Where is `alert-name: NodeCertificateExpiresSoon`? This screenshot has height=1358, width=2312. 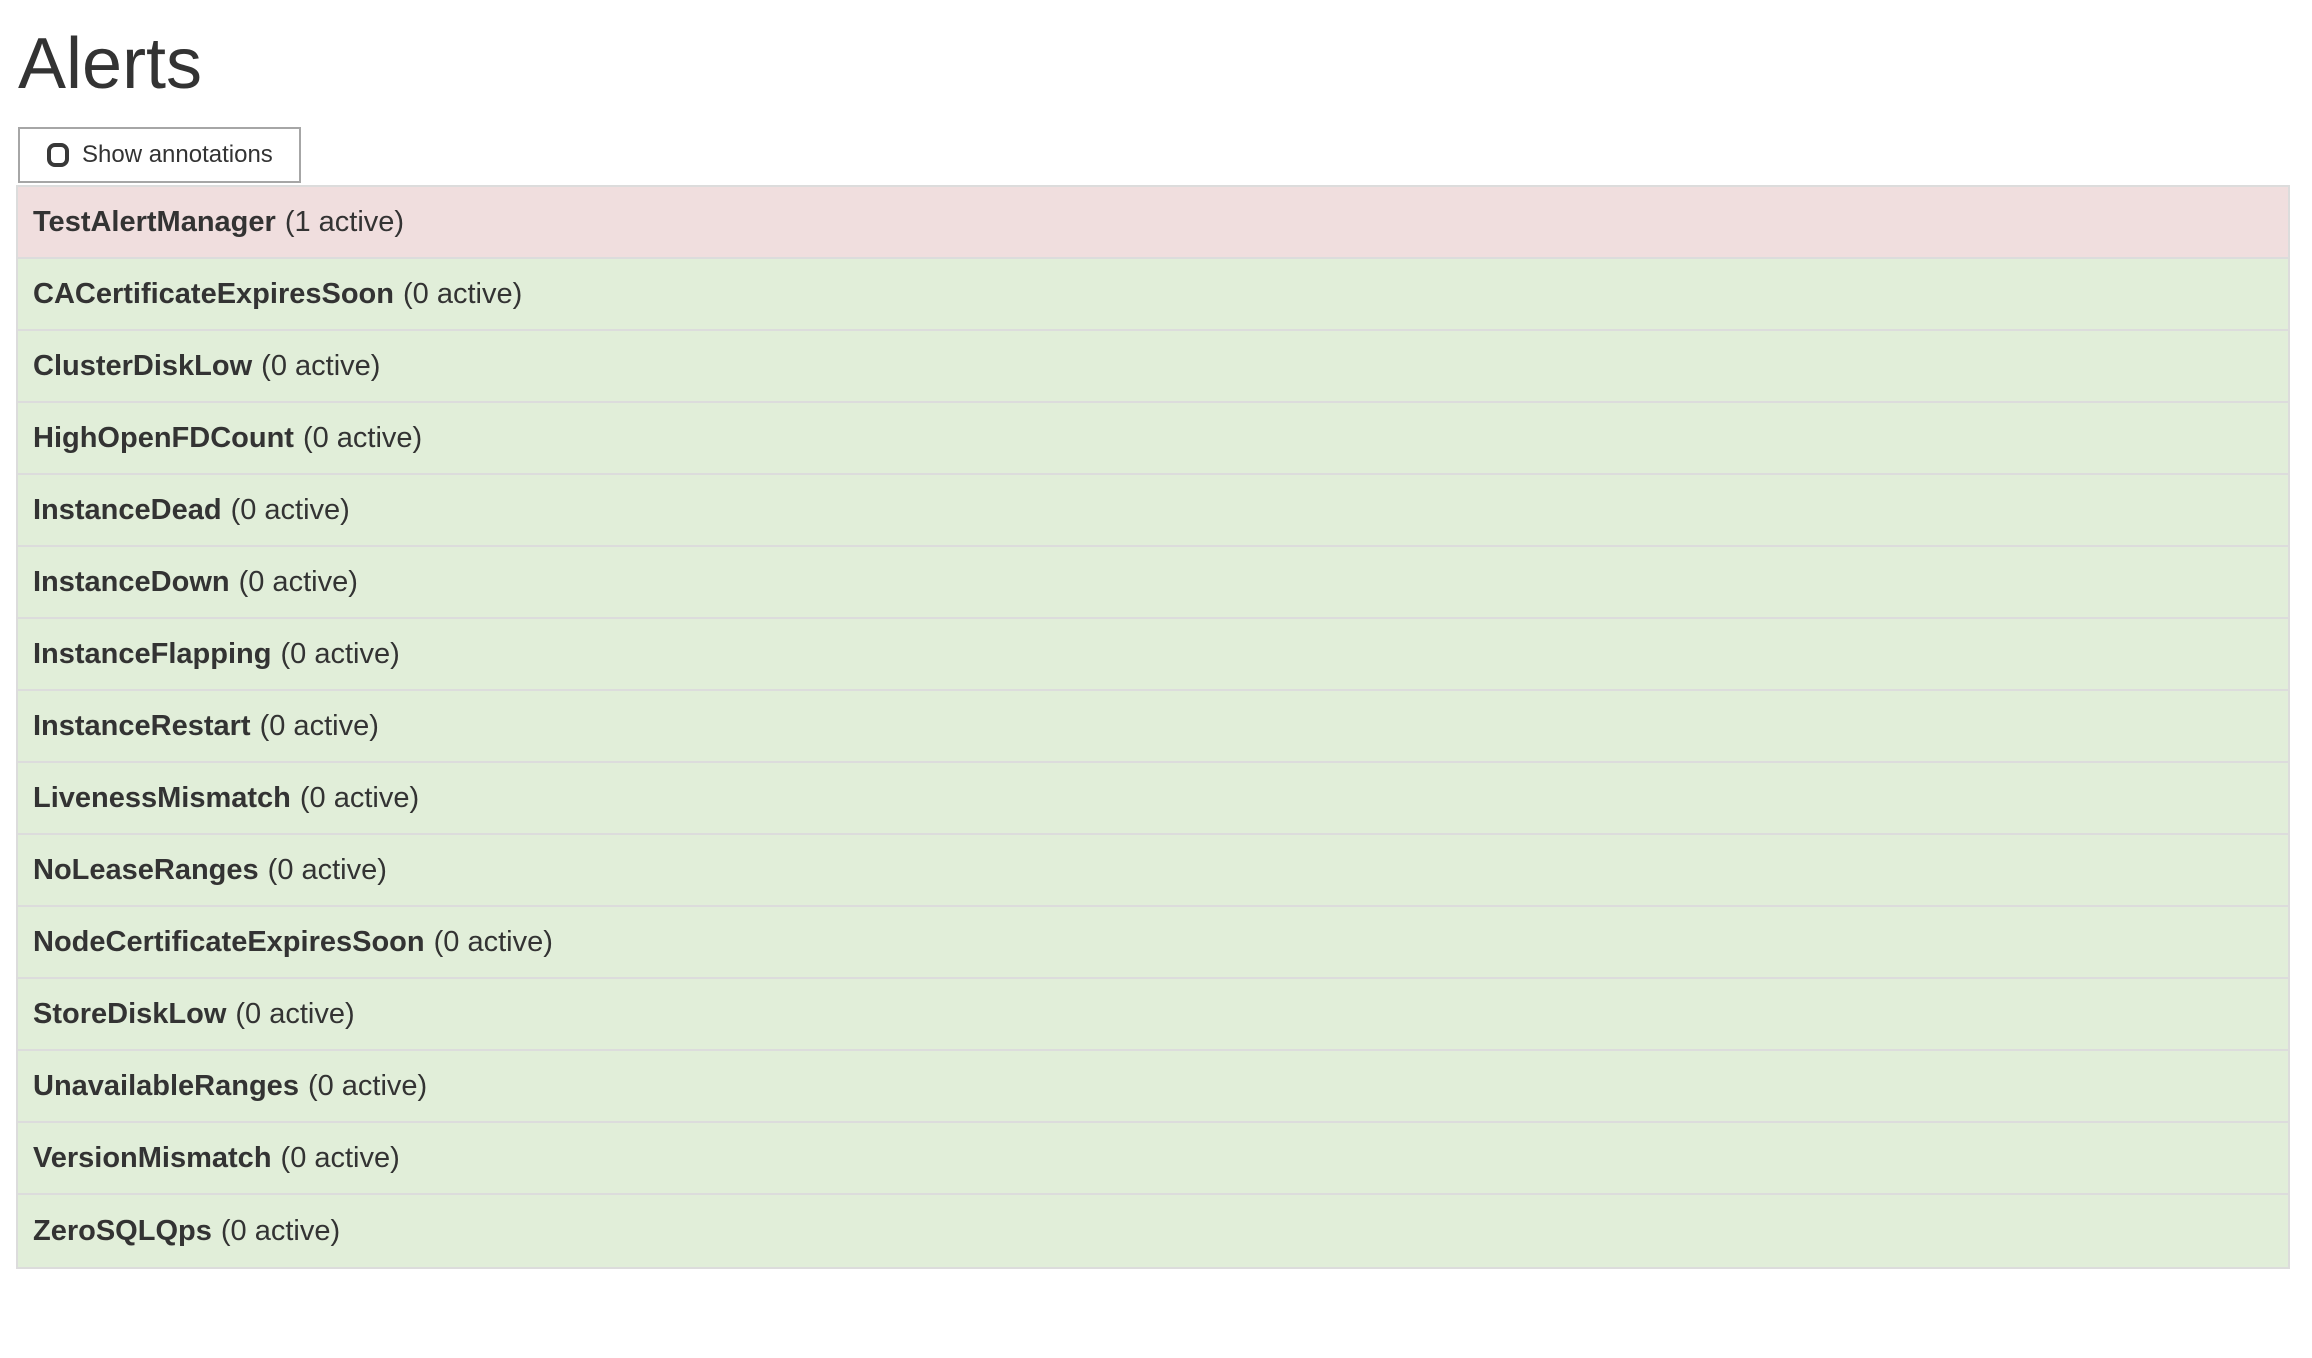
alert-name: NodeCertificateExpiresSoon is located at coordinates (229, 941).